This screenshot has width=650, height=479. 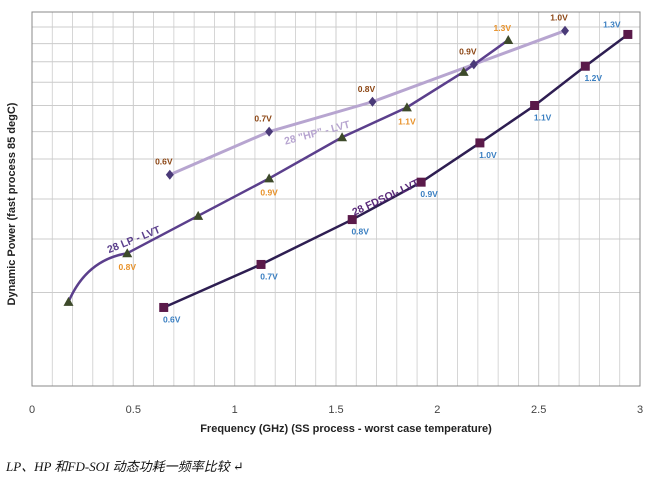 I want to click on y-axis-title: Dynamic Power (fast process 85 degC), so click(x=12, y=203).